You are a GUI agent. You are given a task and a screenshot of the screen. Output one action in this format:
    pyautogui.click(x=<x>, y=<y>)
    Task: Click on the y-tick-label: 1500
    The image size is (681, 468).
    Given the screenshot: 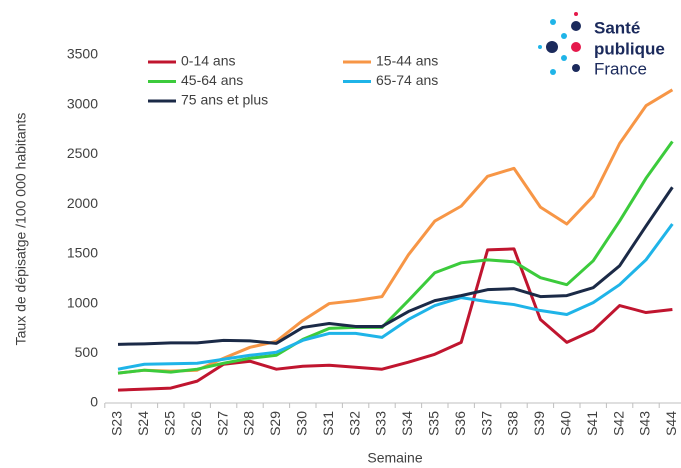 What is the action you would take?
    pyautogui.click(x=82, y=253)
    